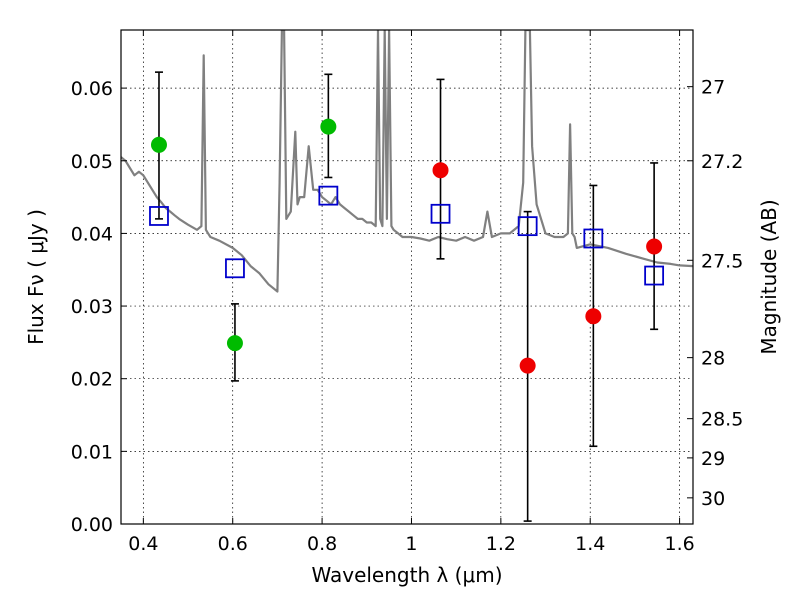 The width and height of the screenshot is (800, 600). I want to click on y-tick-label: 0.02, so click(92, 380).